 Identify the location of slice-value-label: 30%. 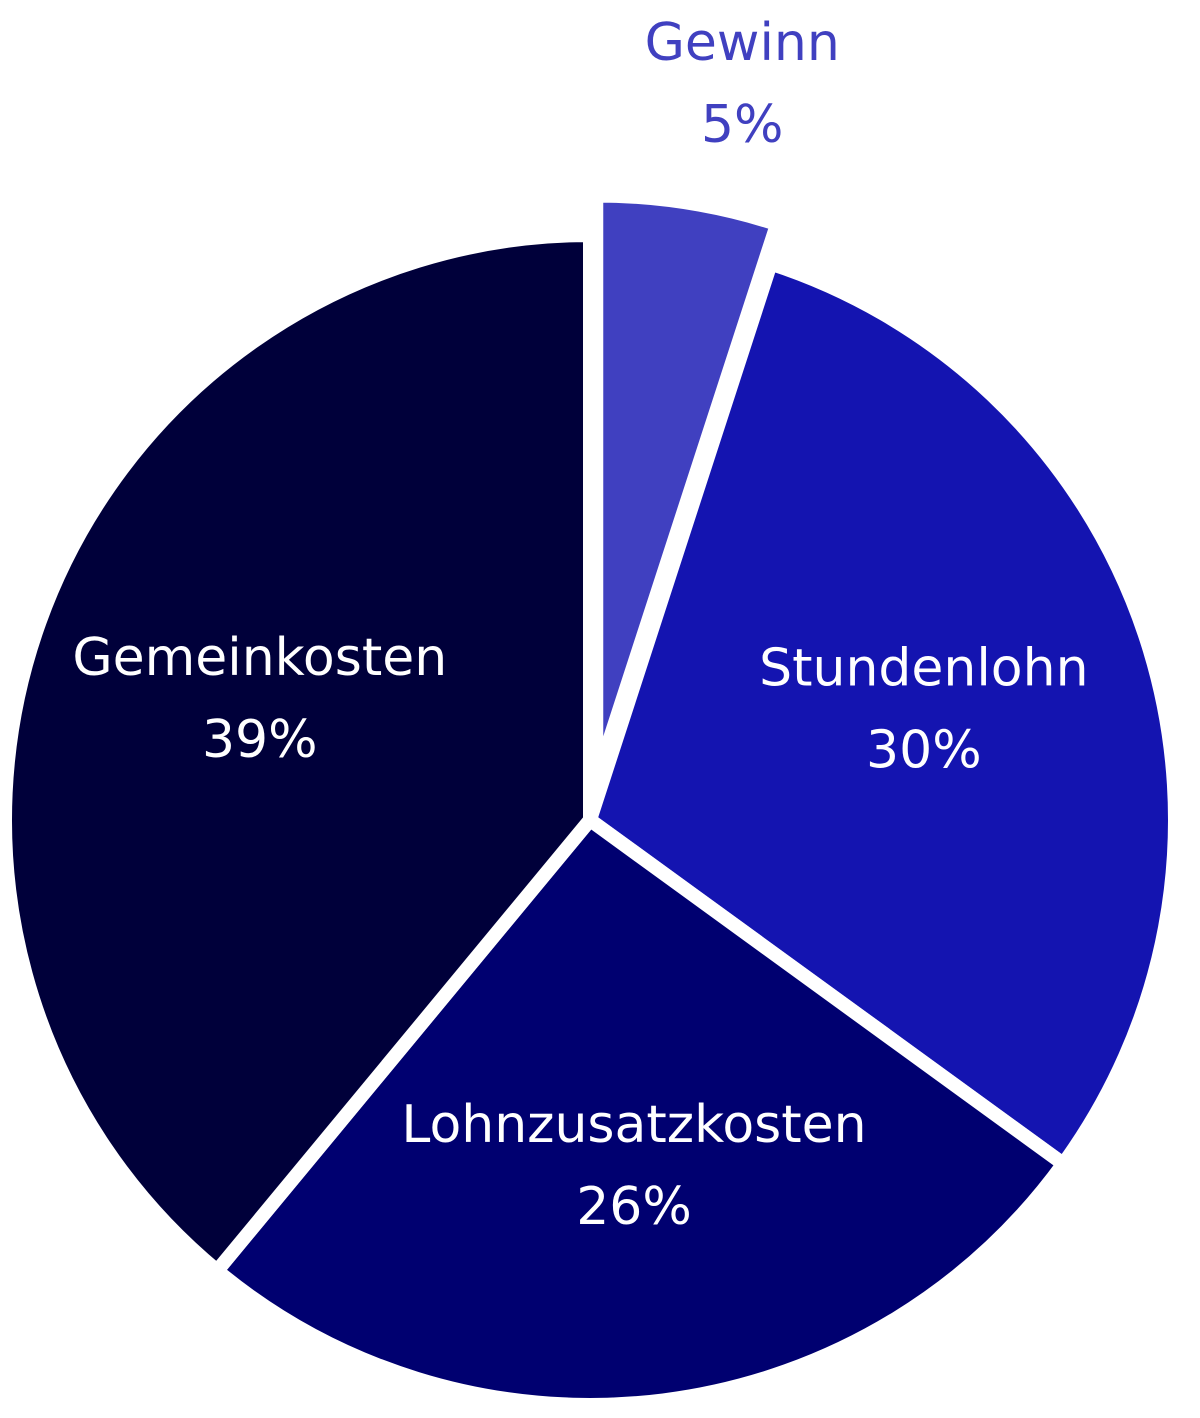
(924, 751).